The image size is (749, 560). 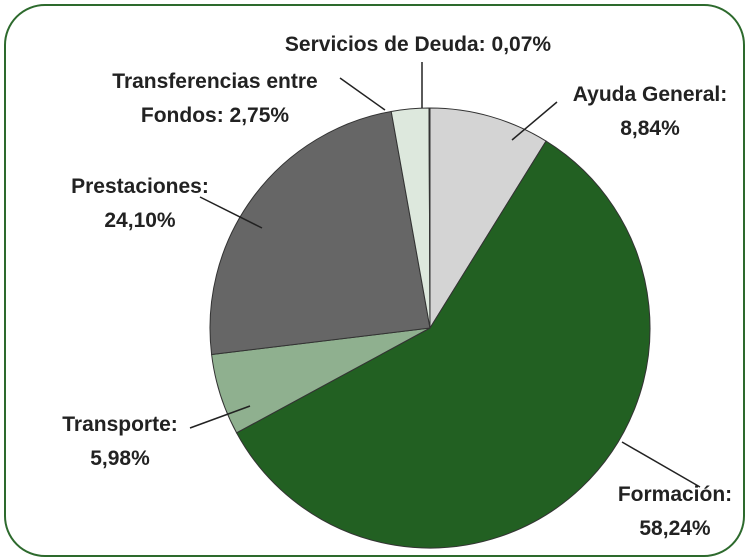 I want to click on value-label: 5,98%, so click(x=120, y=458).